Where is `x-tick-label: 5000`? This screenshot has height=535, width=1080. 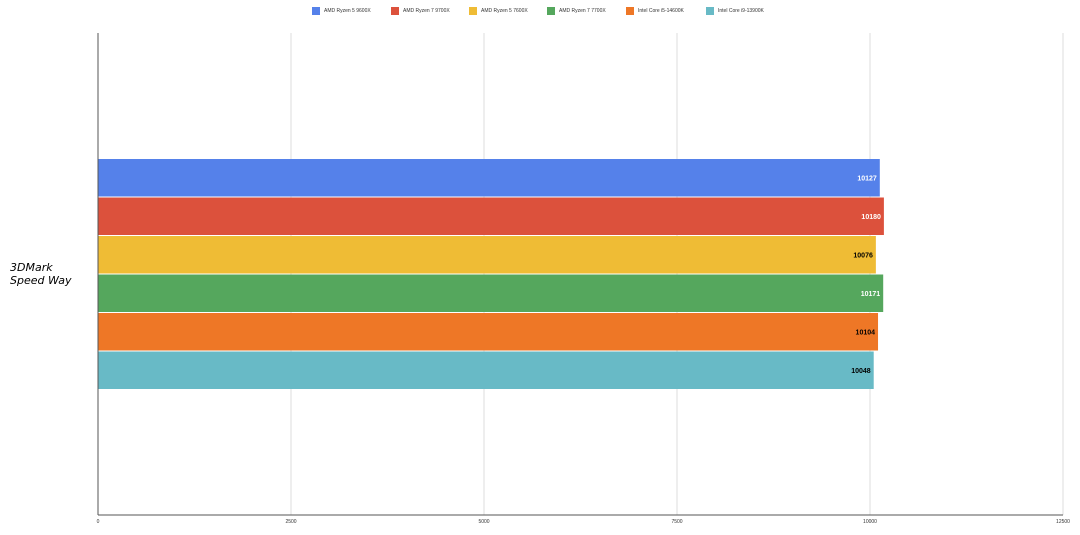
x-tick-label: 5000 is located at coordinates (483, 522).